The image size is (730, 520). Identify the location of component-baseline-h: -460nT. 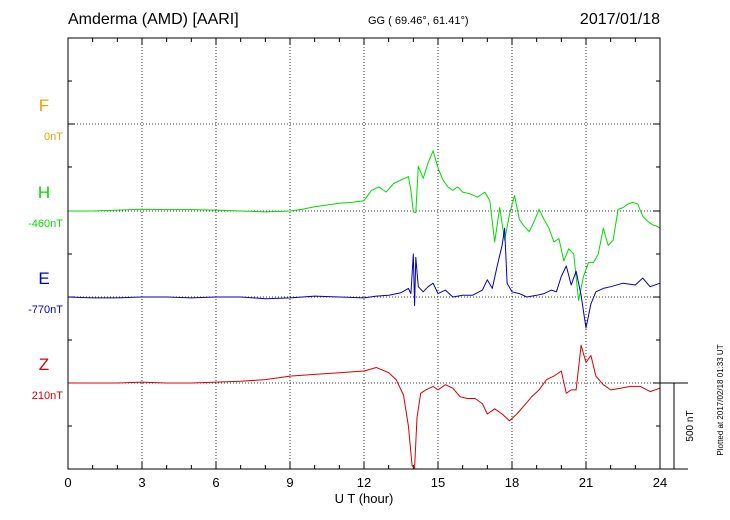
(45, 224).